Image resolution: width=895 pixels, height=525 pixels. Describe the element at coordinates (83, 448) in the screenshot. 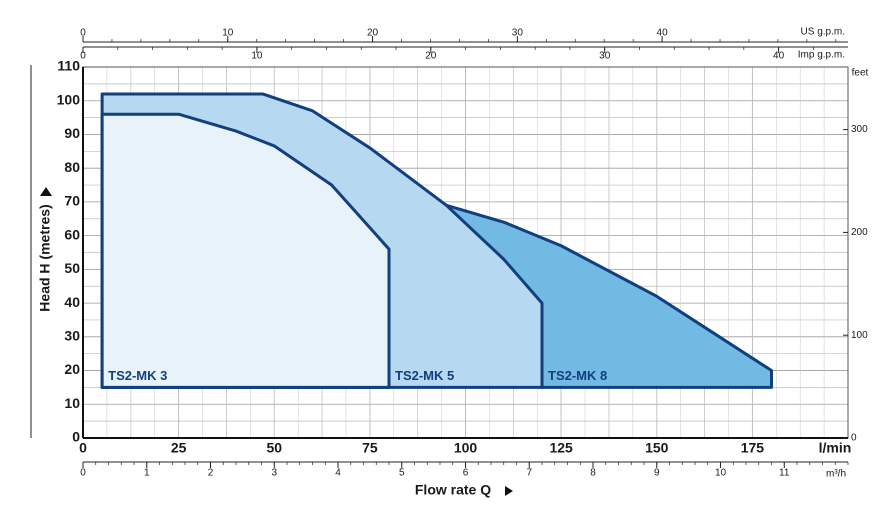

I see `x-tick-label: 0` at that location.